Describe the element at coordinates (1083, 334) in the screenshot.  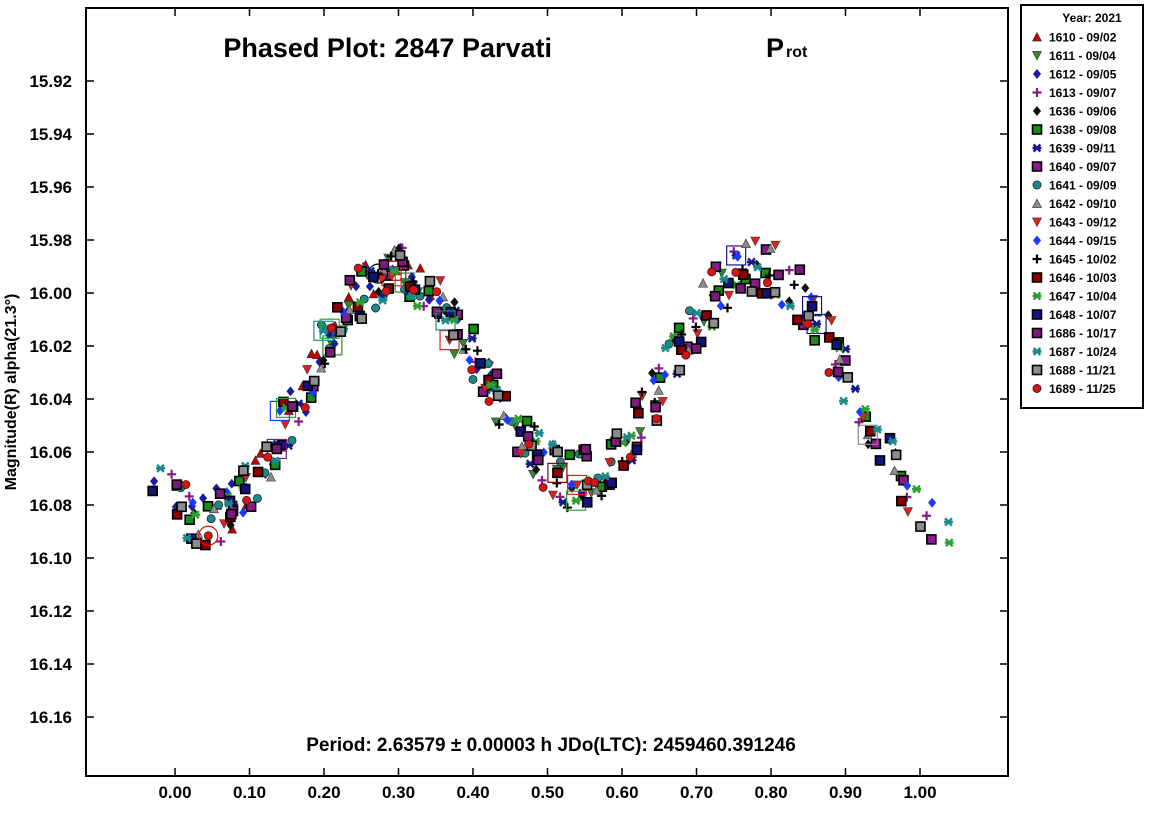
I see `legend-label: 1686 - 10/17` at that location.